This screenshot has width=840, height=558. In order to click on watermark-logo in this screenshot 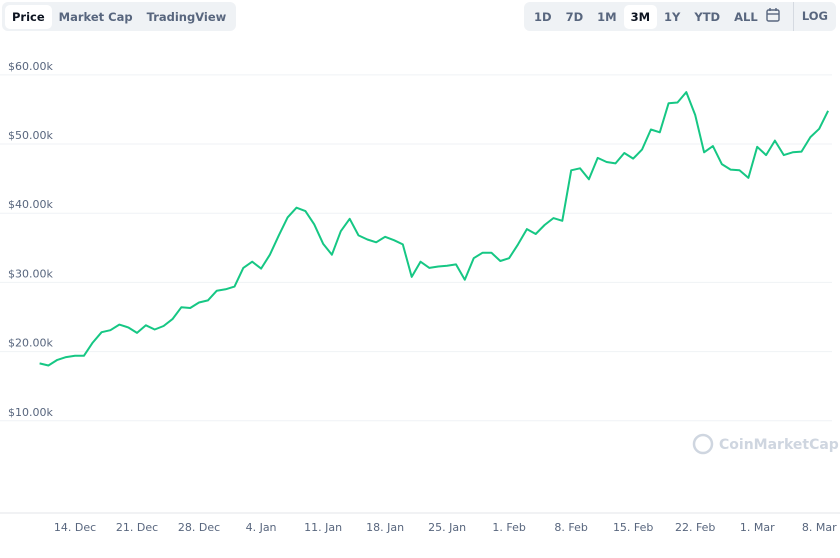, I will do `click(703, 444)`.